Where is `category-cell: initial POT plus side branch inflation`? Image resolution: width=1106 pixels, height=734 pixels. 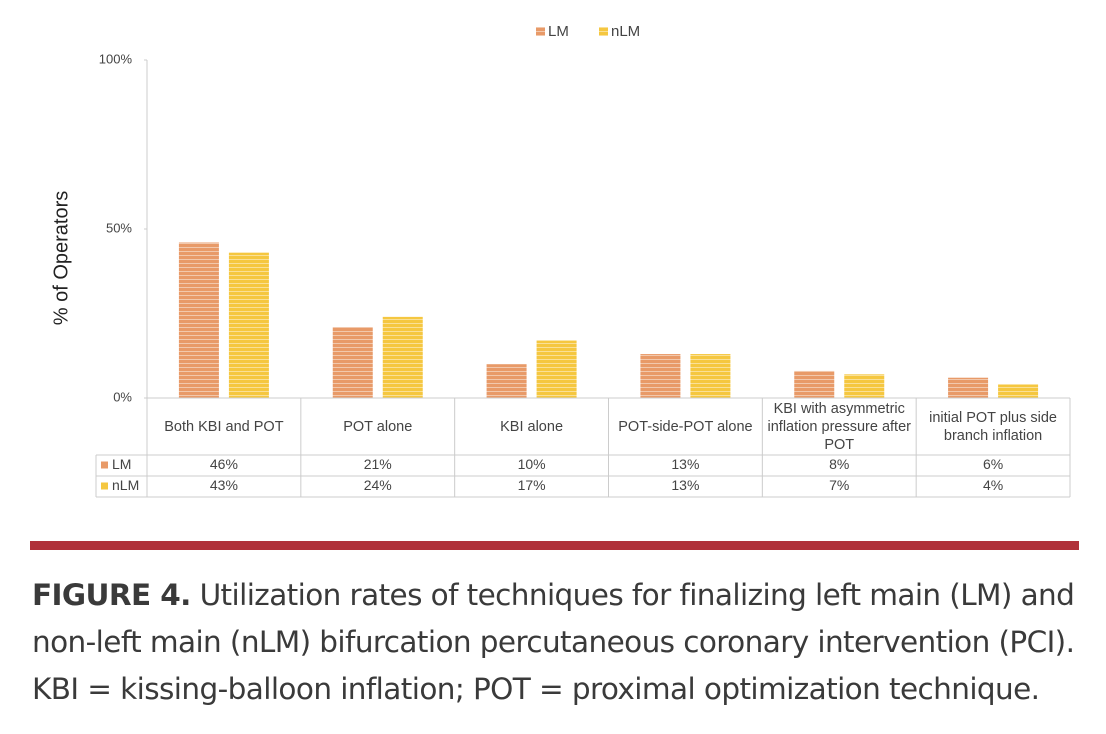
category-cell: initial POT plus side branch inflation is located at coordinates (993, 426).